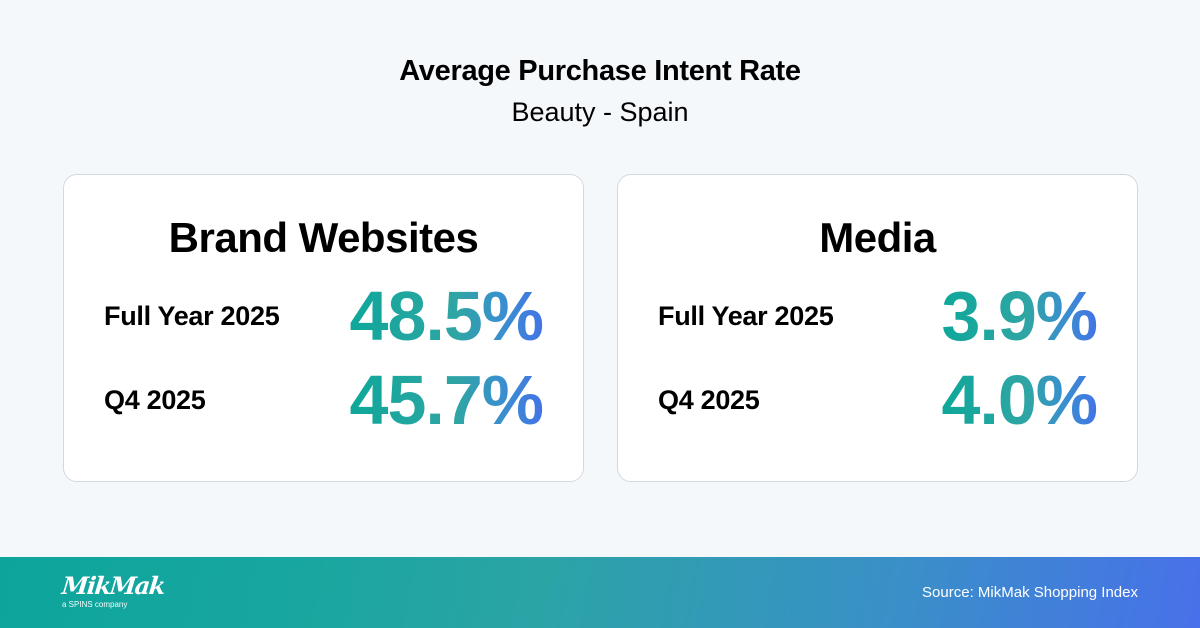 This screenshot has height=628, width=1200. I want to click on metric-row-full-year: Full Year 2025 3.9%, so click(878, 316).